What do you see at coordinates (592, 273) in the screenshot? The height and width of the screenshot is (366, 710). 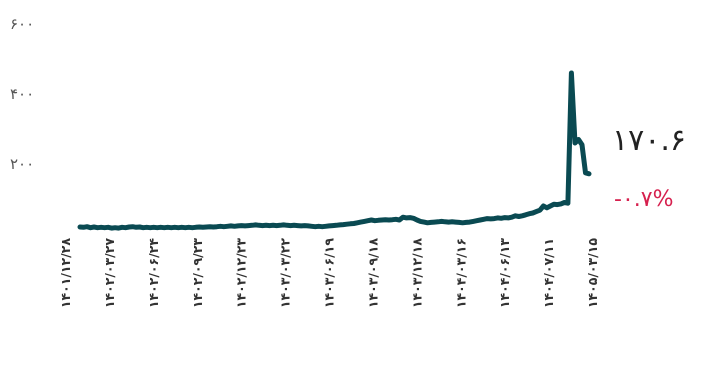 I see `x-tick-label: ۱۴۰۵/۰۳/۱۵` at bounding box center [592, 273].